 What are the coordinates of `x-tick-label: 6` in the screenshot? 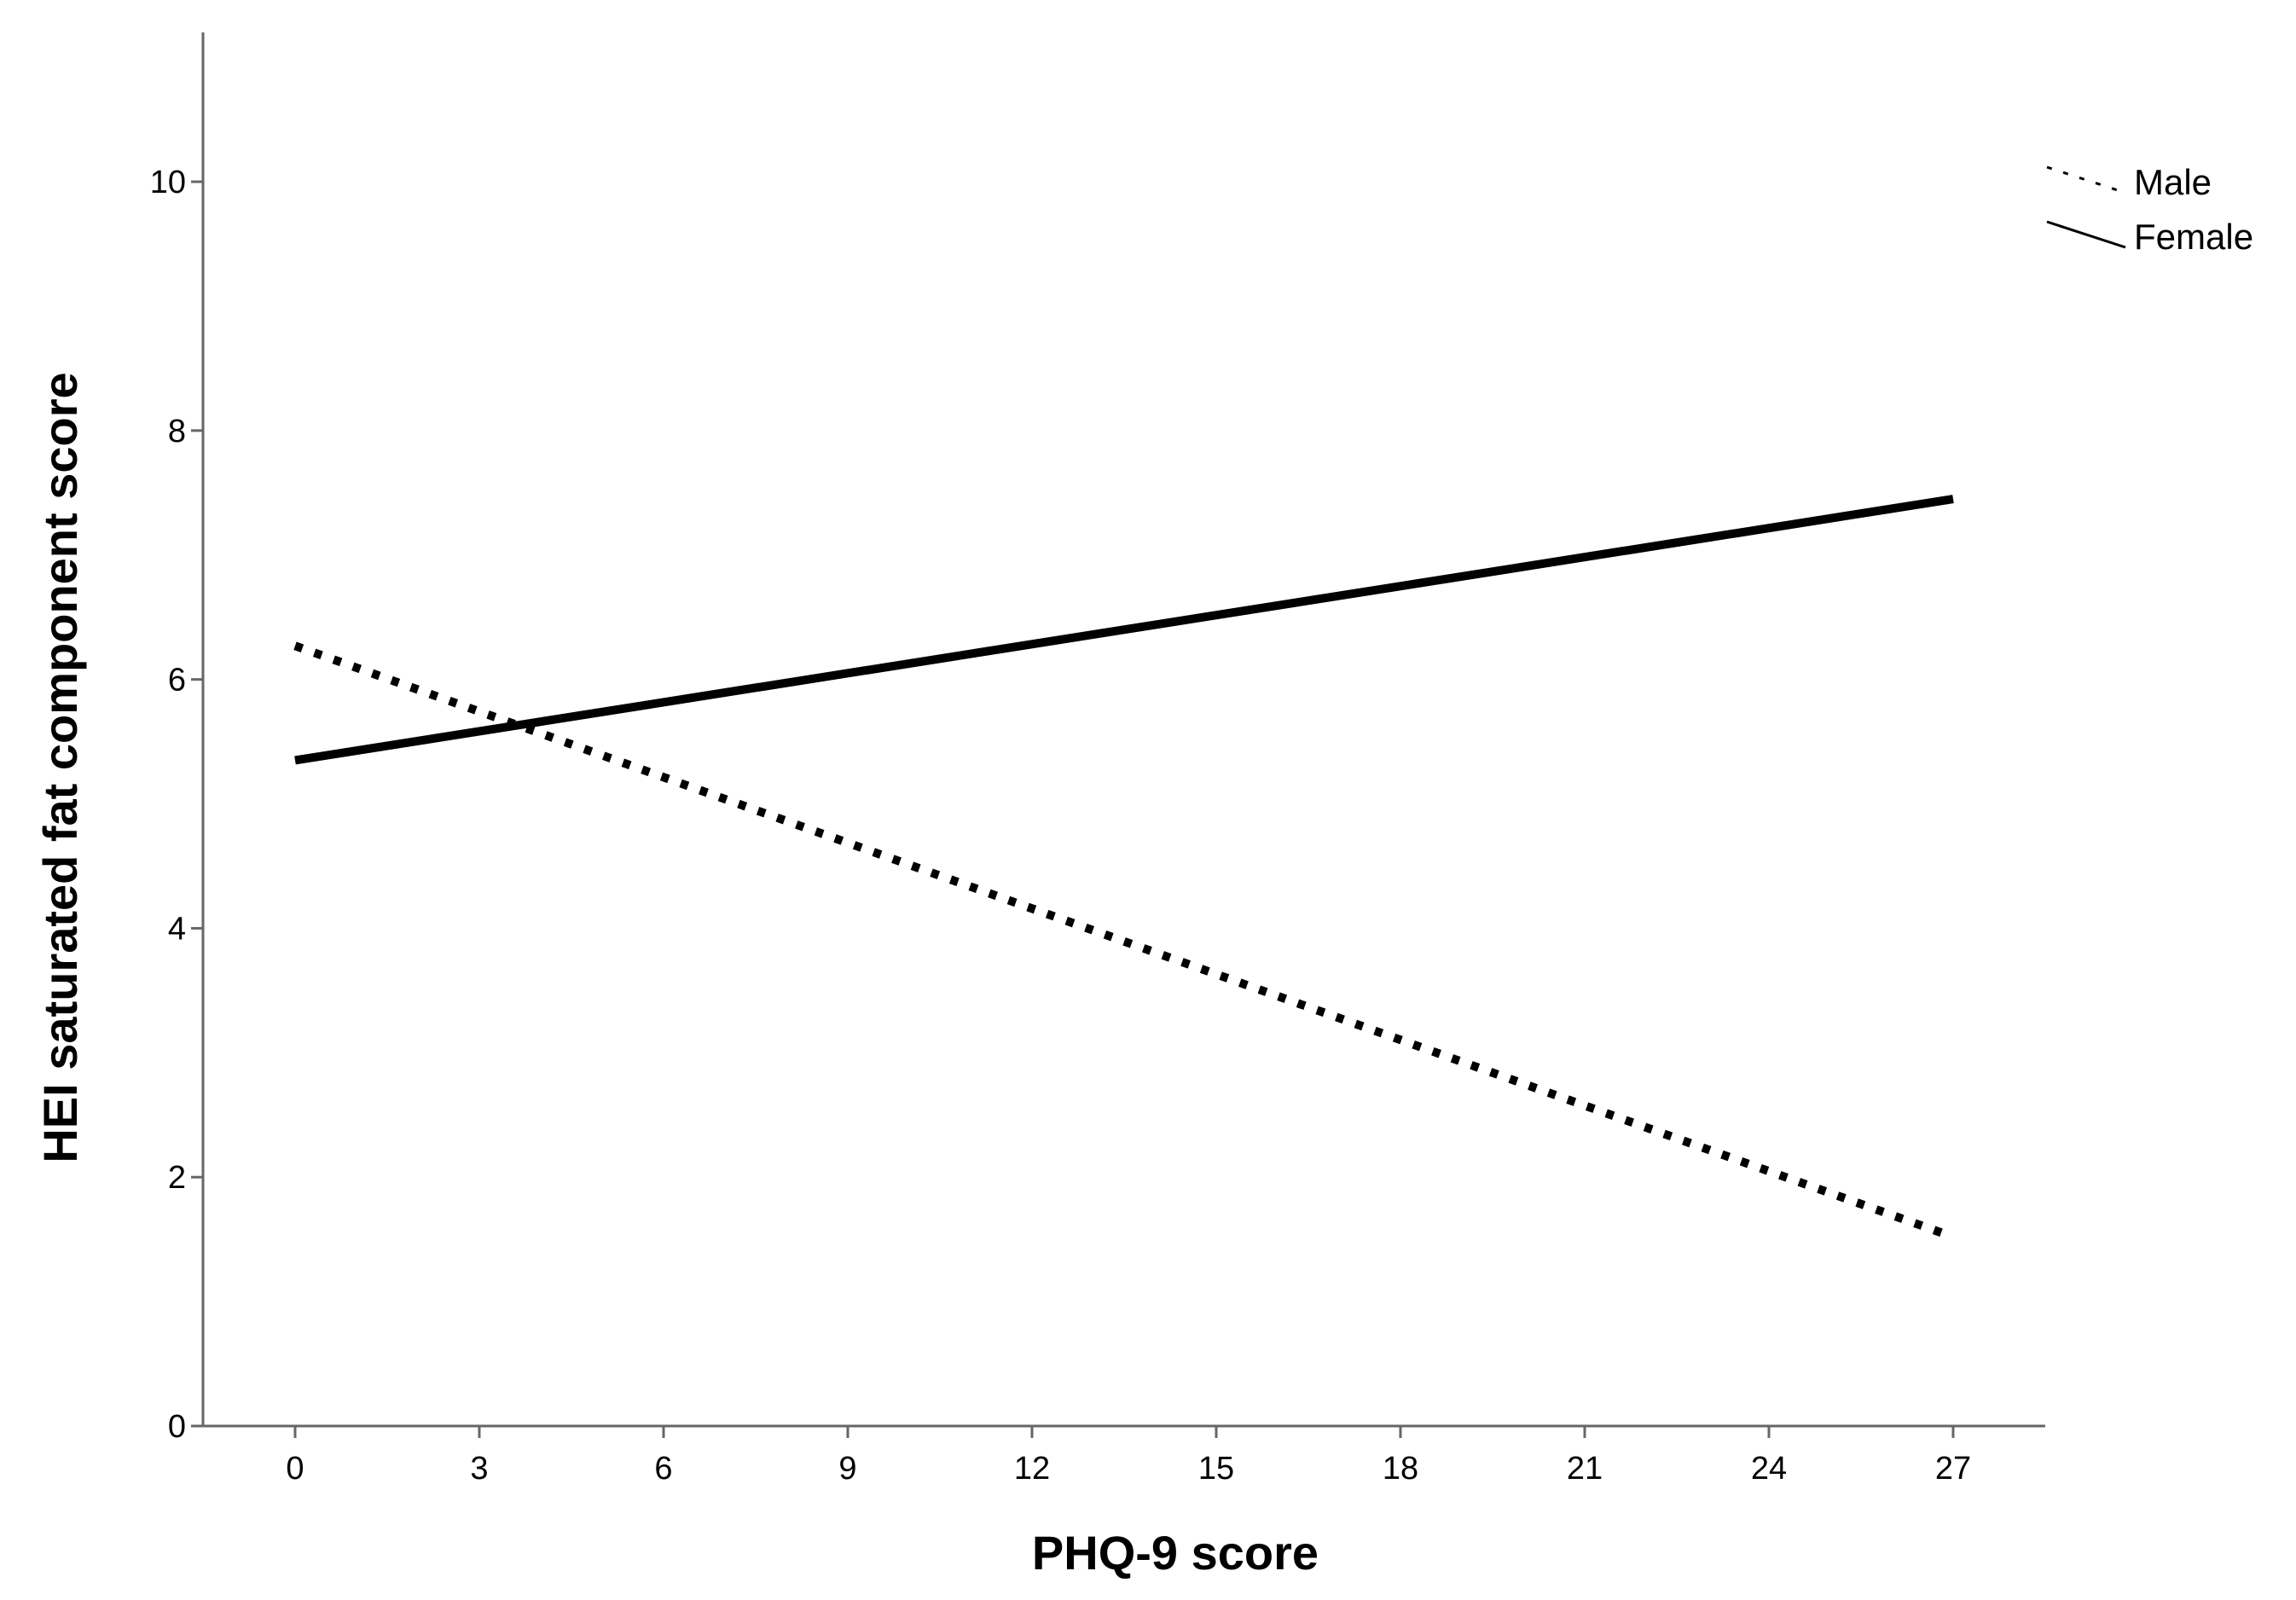 It's located at (663, 1469).